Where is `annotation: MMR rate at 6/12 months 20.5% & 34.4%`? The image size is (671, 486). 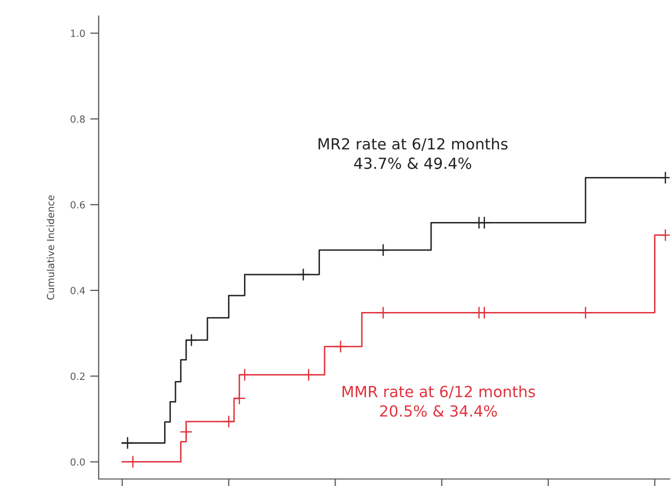
annotation: MMR rate at 6/12 months 20.5% & 34.4% is located at coordinates (438, 401).